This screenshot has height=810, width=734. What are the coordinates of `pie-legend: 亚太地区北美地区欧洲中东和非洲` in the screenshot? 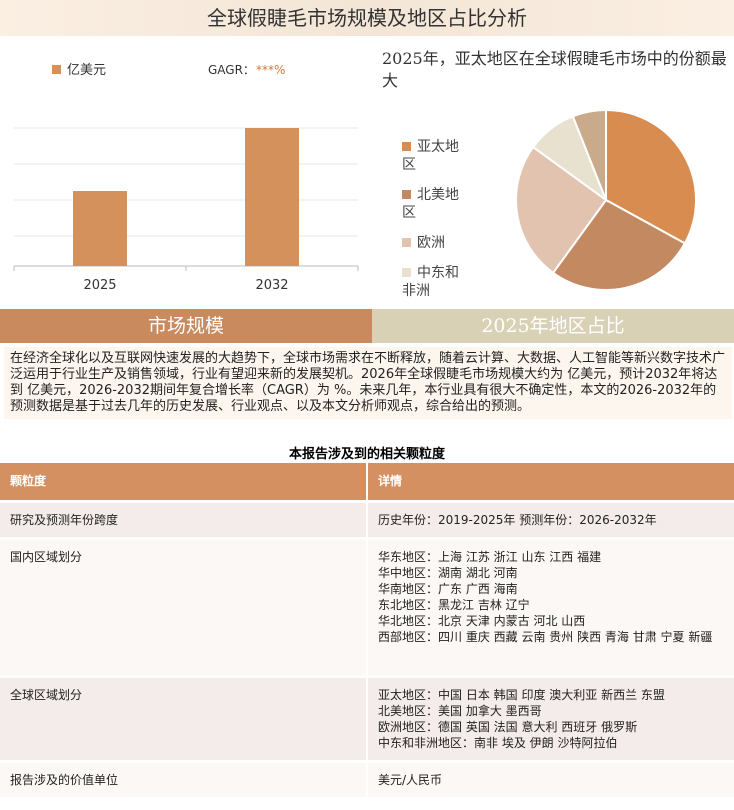 It's located at (437, 225).